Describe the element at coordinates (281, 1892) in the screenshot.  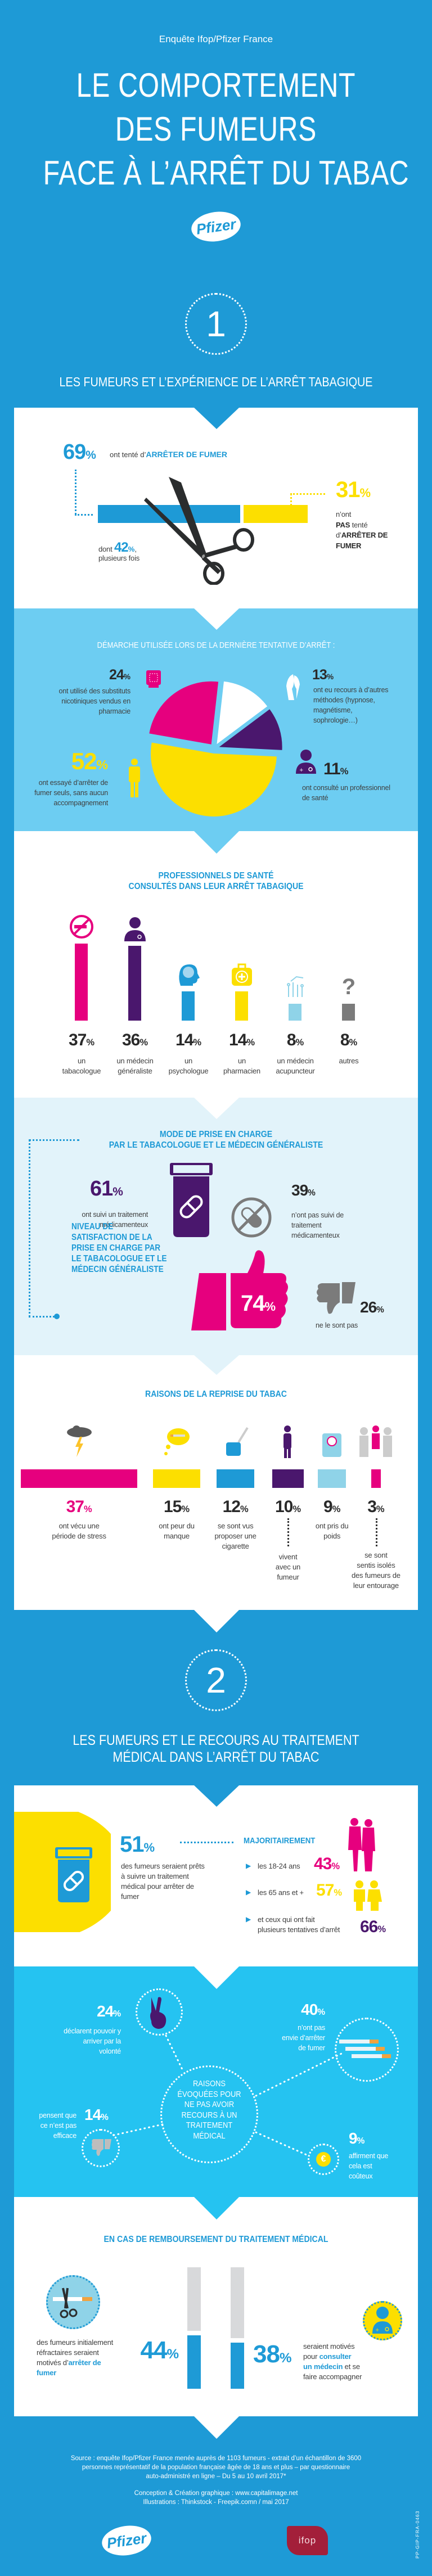
I see `group-senior-text: les 65 ans et +` at that location.